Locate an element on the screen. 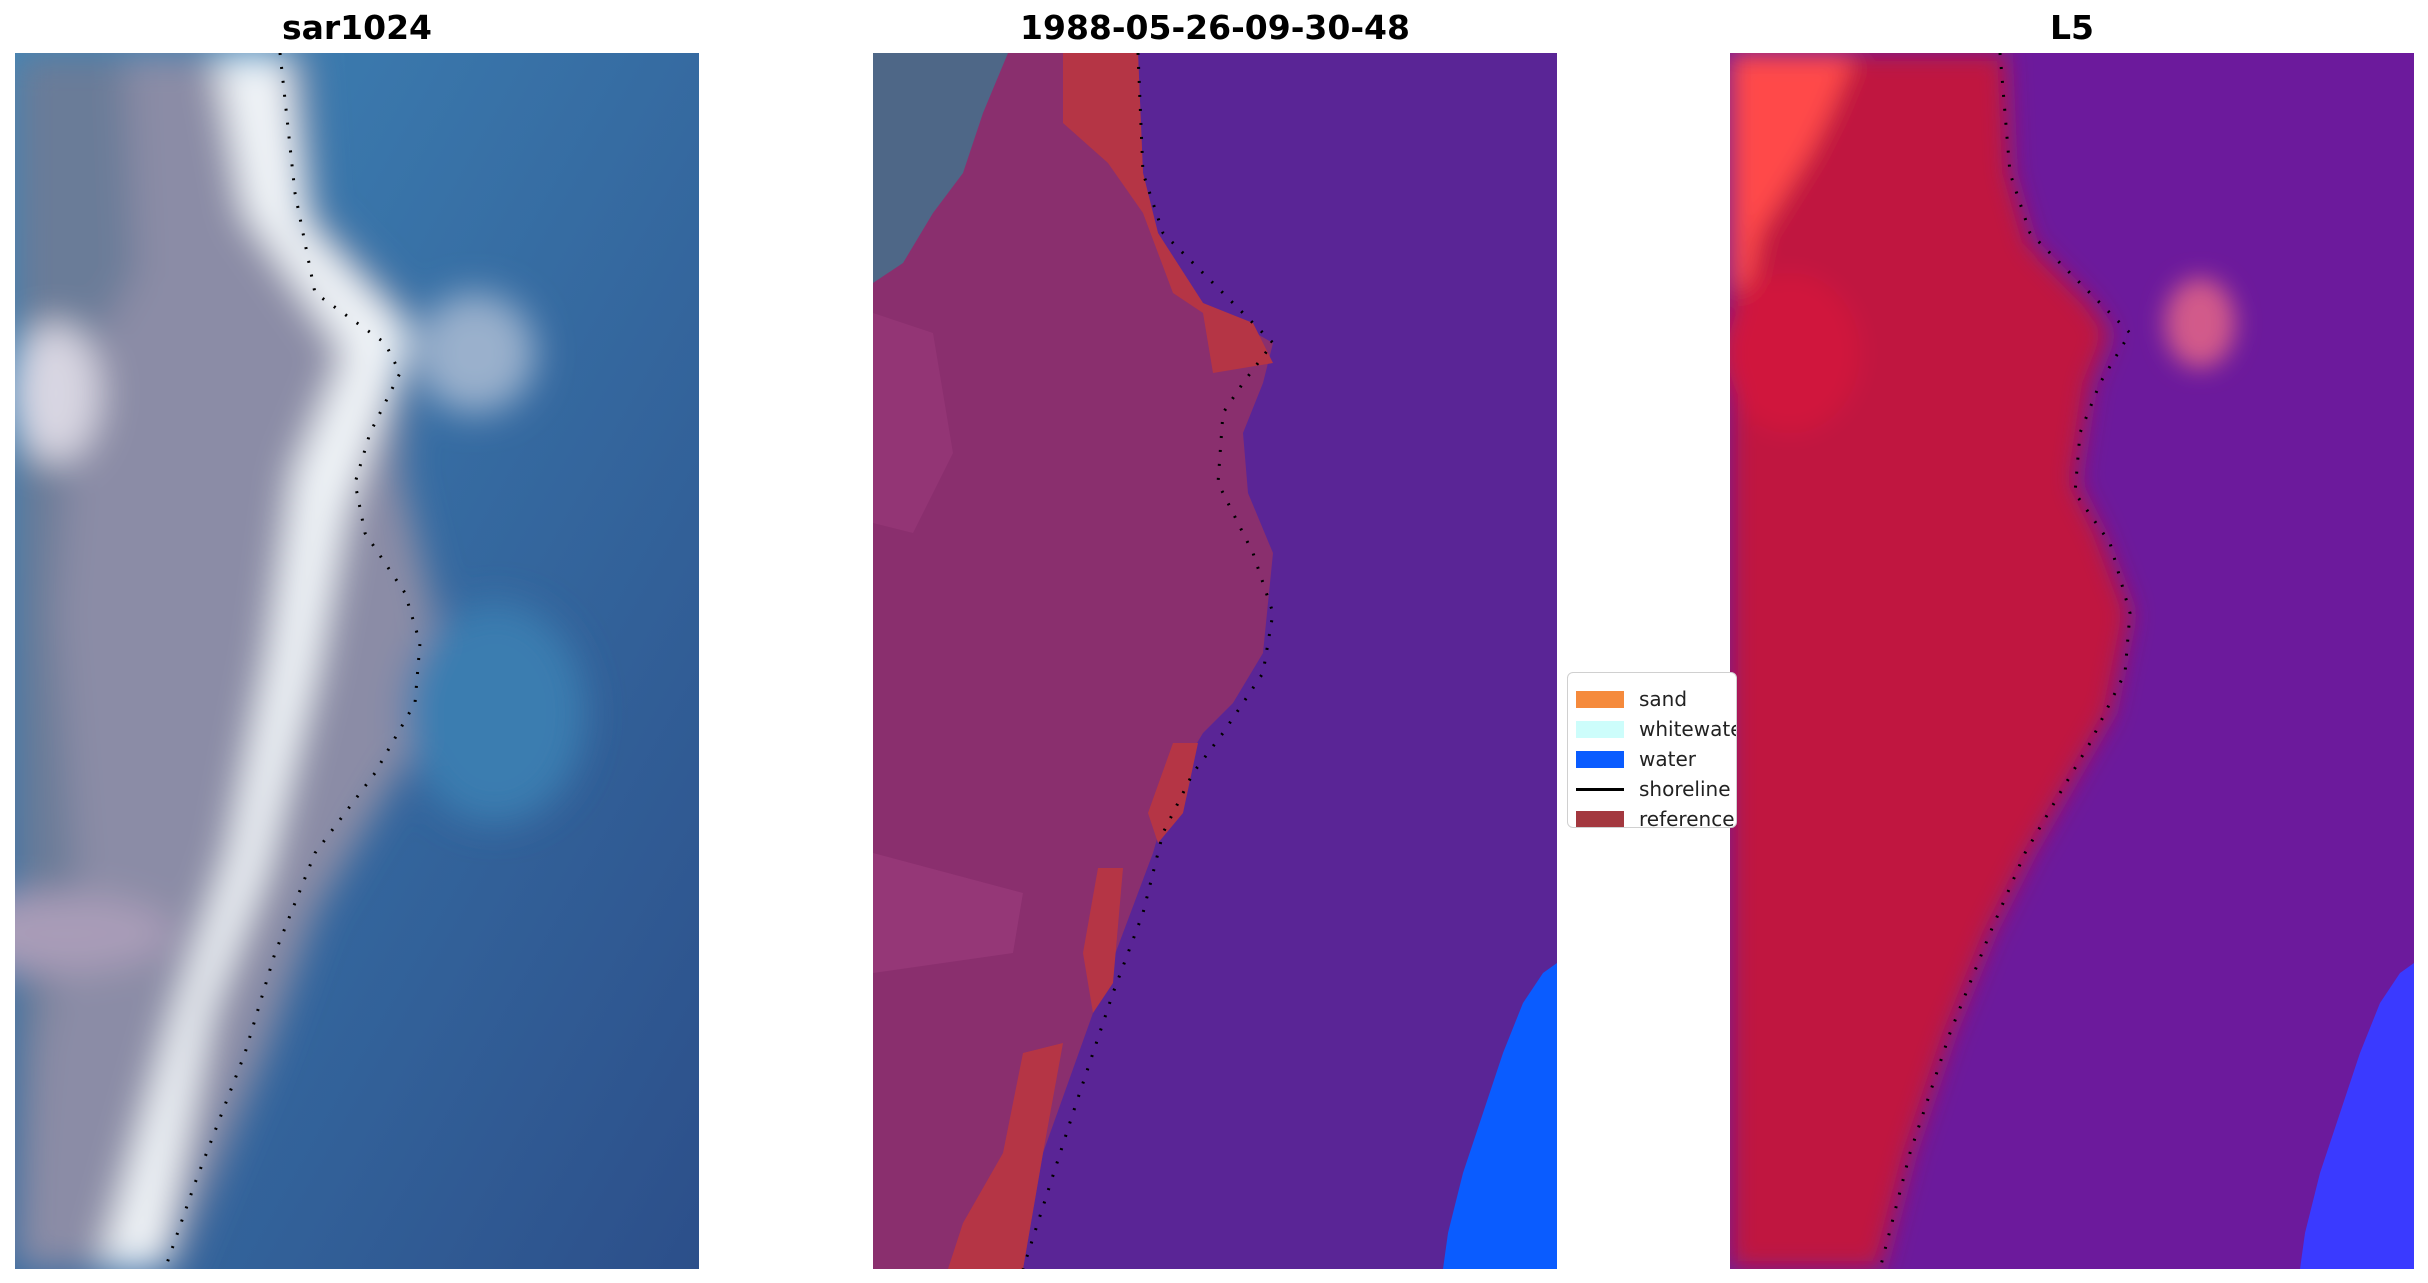 This screenshot has height=1283, width=2428. legend-item-whitewater: whitewater is located at coordinates (1656, 729).